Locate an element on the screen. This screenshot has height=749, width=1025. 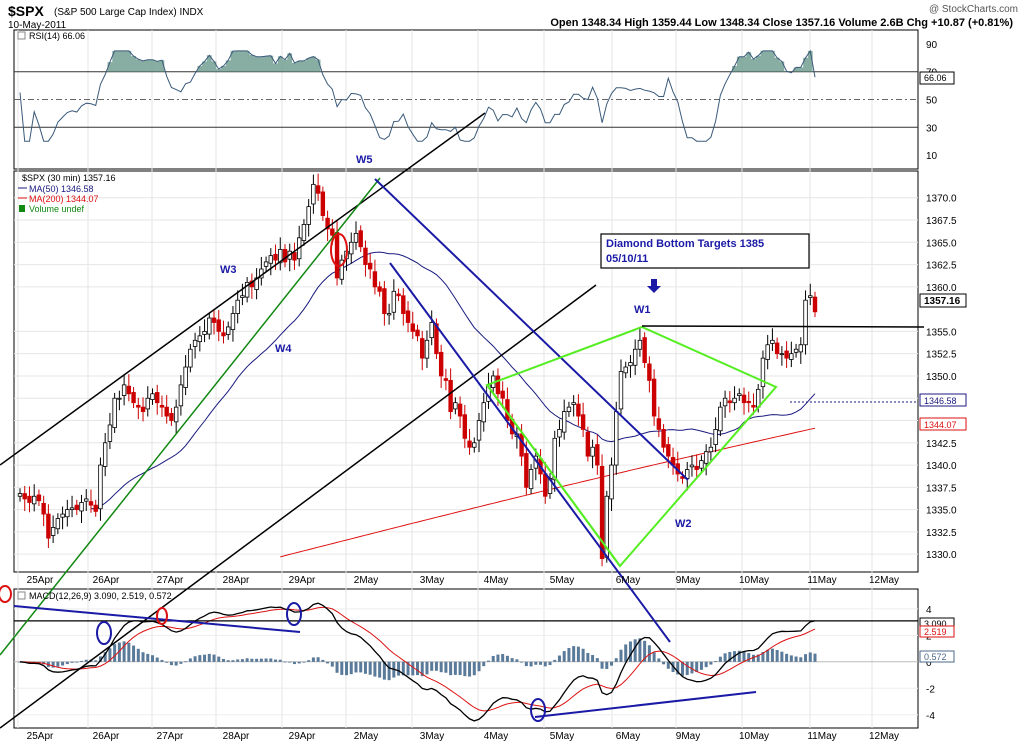
price-legend-3: Volume undef is located at coordinates (57, 209).